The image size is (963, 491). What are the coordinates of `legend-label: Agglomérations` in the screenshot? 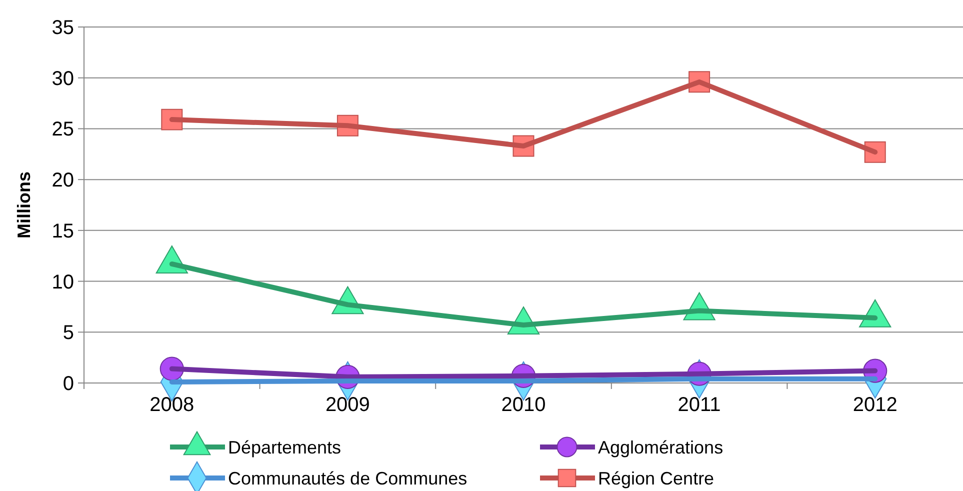 It's located at (661, 447).